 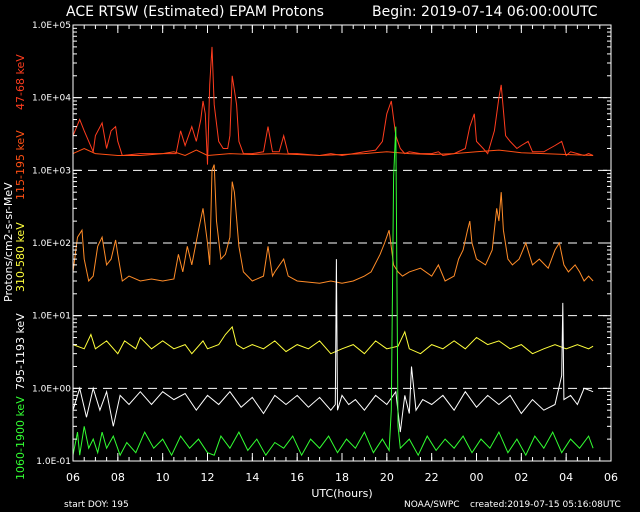 I want to click on x-tick-label: 14, so click(x=252, y=477).